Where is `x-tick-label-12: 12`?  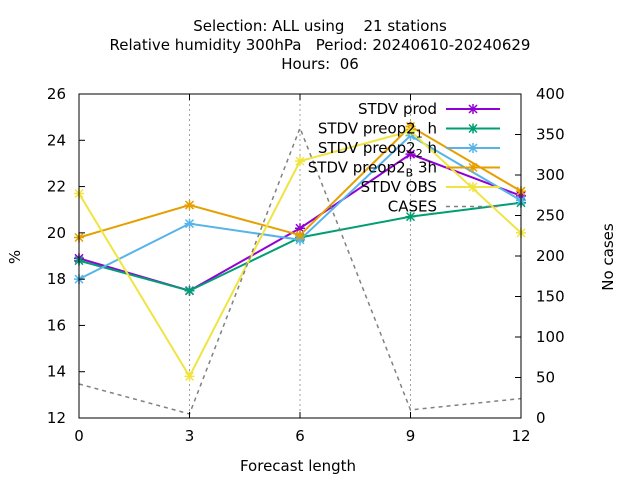 x-tick-label-12: 12 is located at coordinates (520, 436).